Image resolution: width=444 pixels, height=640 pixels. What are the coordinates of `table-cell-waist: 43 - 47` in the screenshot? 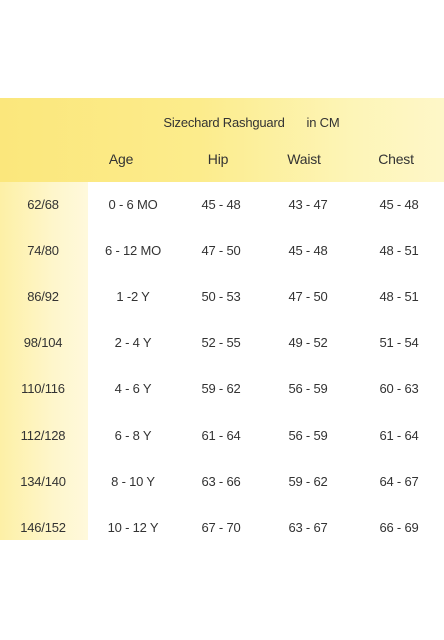 It's located at (308, 204).